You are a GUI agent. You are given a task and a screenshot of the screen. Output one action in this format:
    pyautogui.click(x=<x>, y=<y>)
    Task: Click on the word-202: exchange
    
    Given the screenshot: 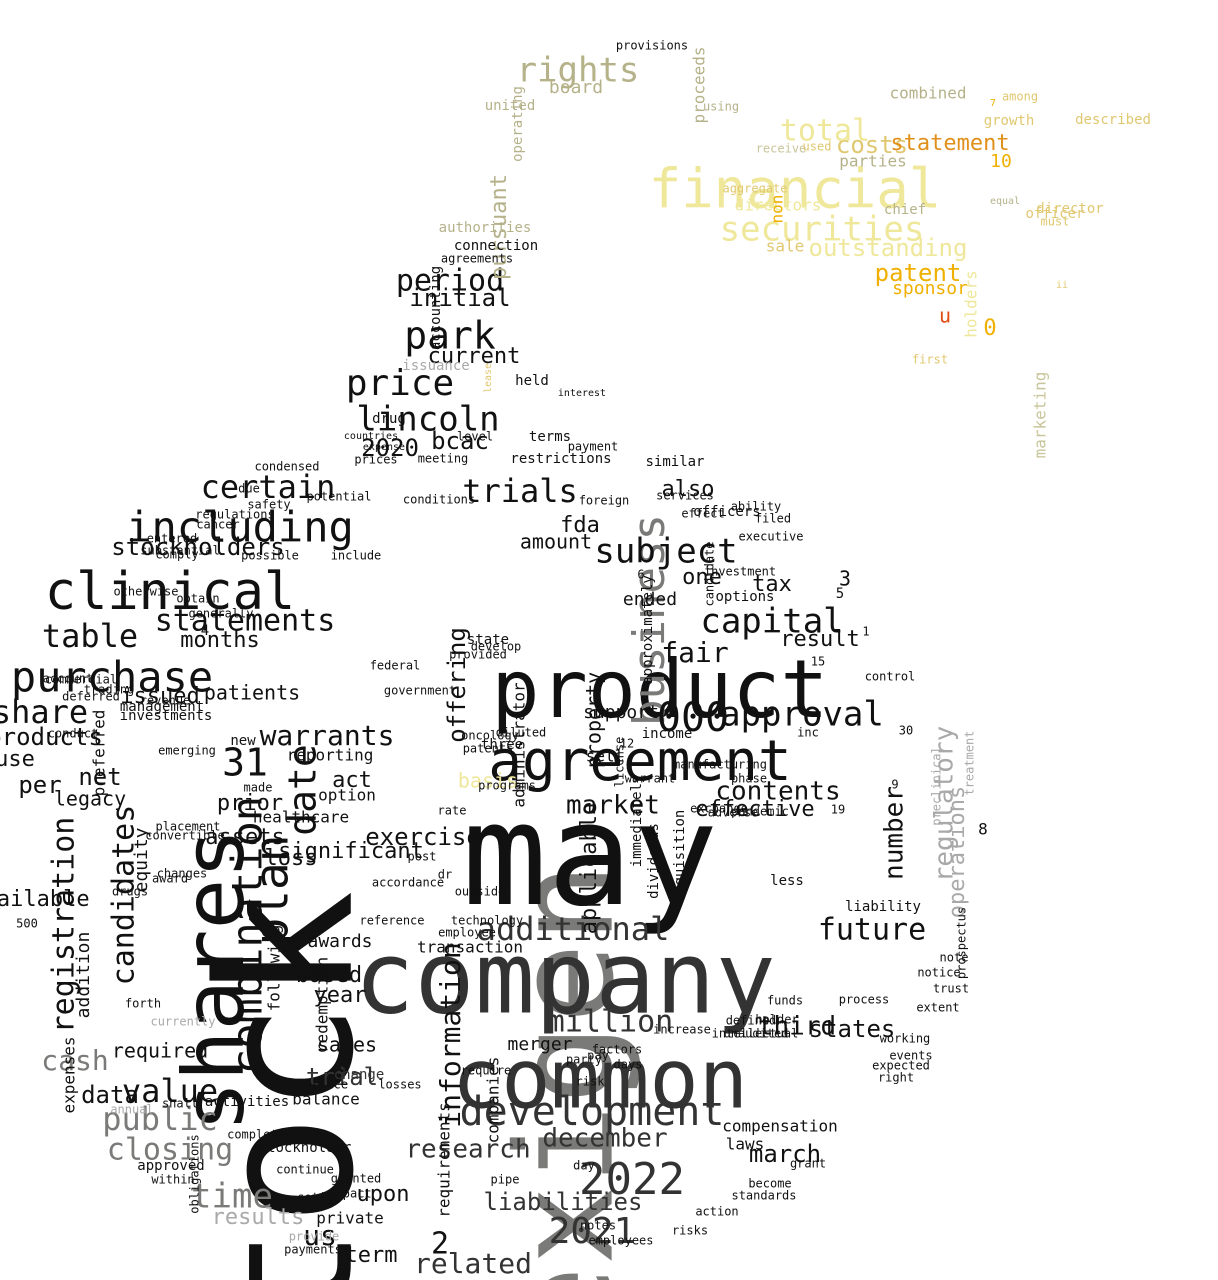 What is the action you would take?
    pyautogui.click(x=719, y=809)
    